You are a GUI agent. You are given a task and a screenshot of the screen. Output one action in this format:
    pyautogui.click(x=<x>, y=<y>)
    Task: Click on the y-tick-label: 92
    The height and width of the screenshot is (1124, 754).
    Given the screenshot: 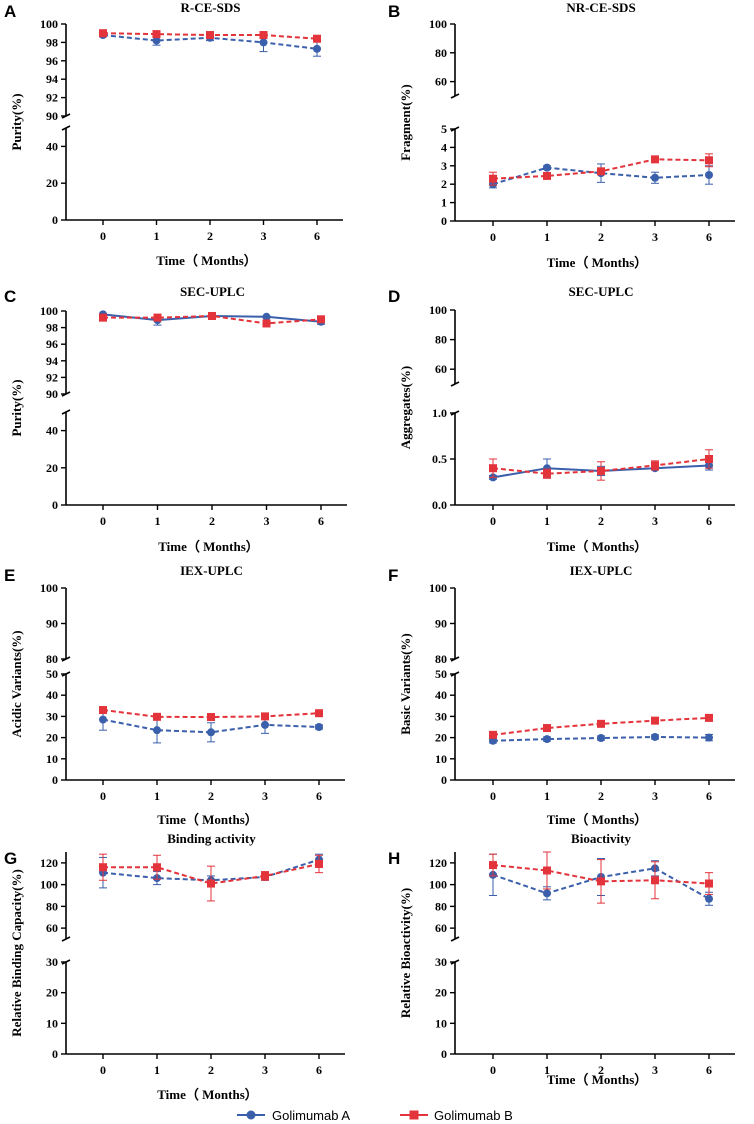 What is the action you would take?
    pyautogui.click(x=52, y=377)
    